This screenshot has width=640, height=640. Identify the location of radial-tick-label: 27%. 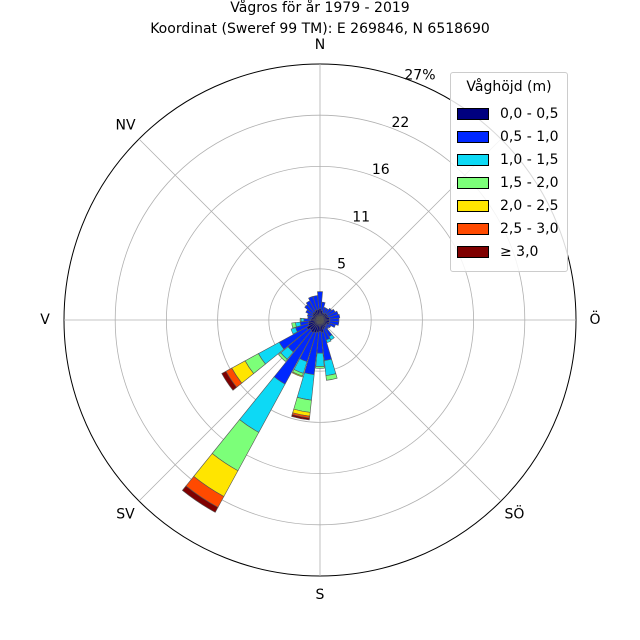
(419, 75).